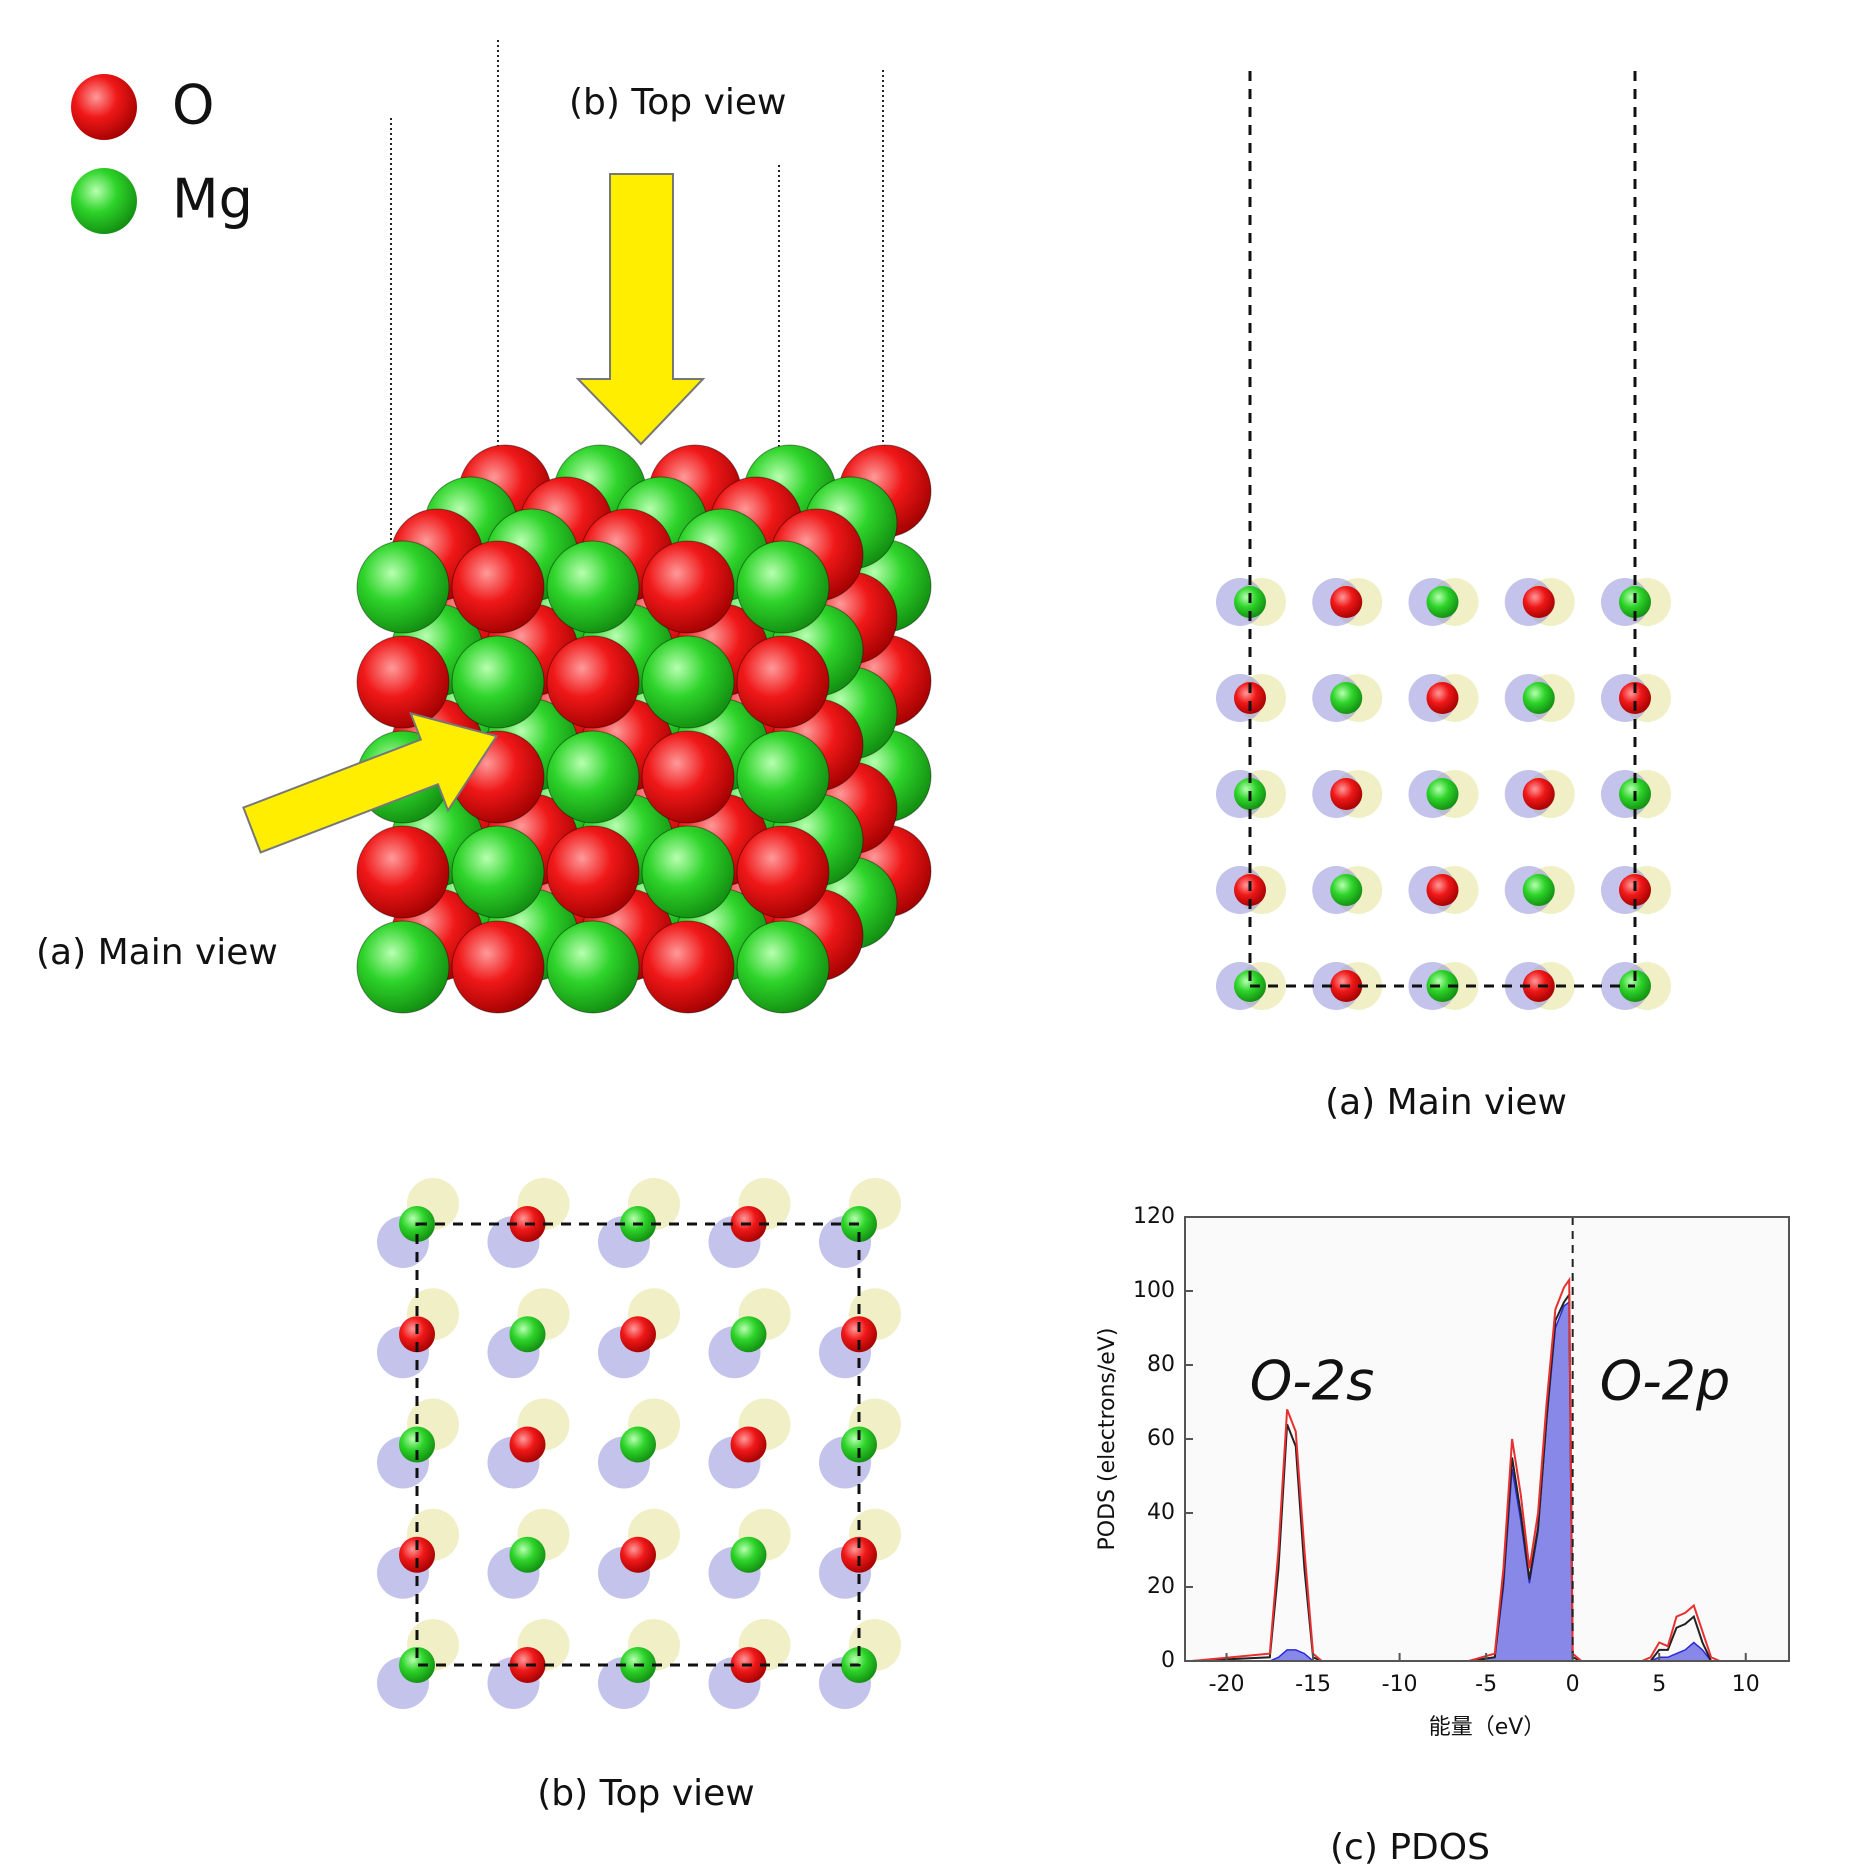  What do you see at coordinates (1410, 1847) in the screenshot?
I see `panel-caption: (c) PDOS` at bounding box center [1410, 1847].